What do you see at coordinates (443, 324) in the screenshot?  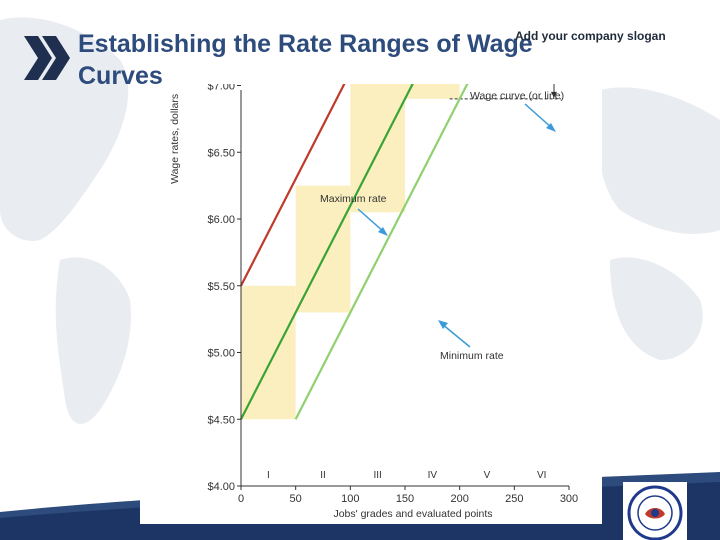 I see `minimum-rate-pointer-head` at bounding box center [443, 324].